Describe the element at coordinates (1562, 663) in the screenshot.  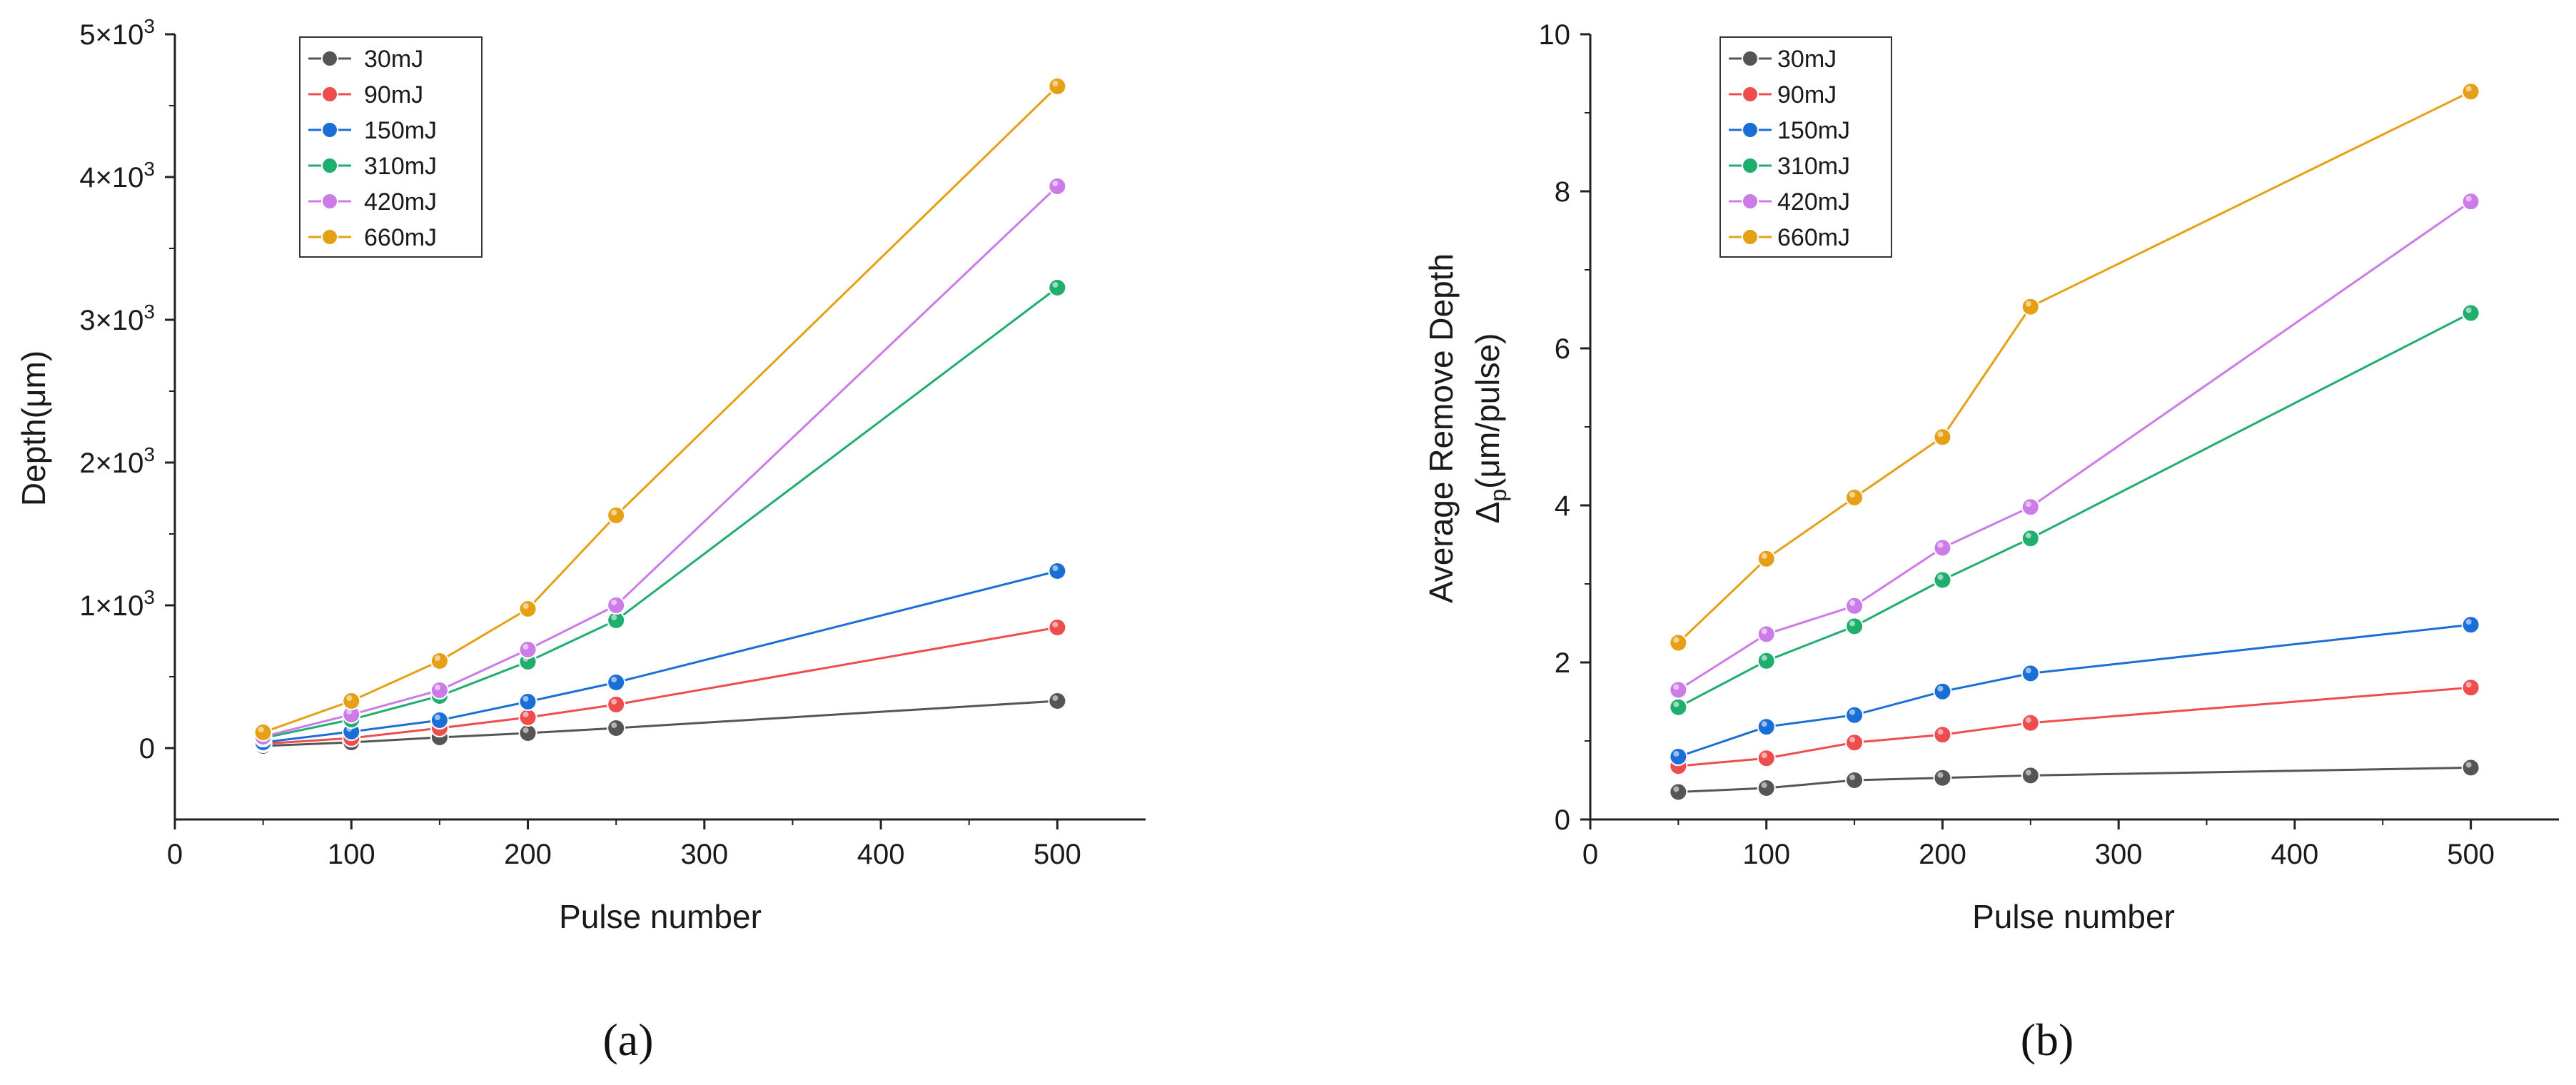
I see `panel-b-ytick-label: 2` at that location.